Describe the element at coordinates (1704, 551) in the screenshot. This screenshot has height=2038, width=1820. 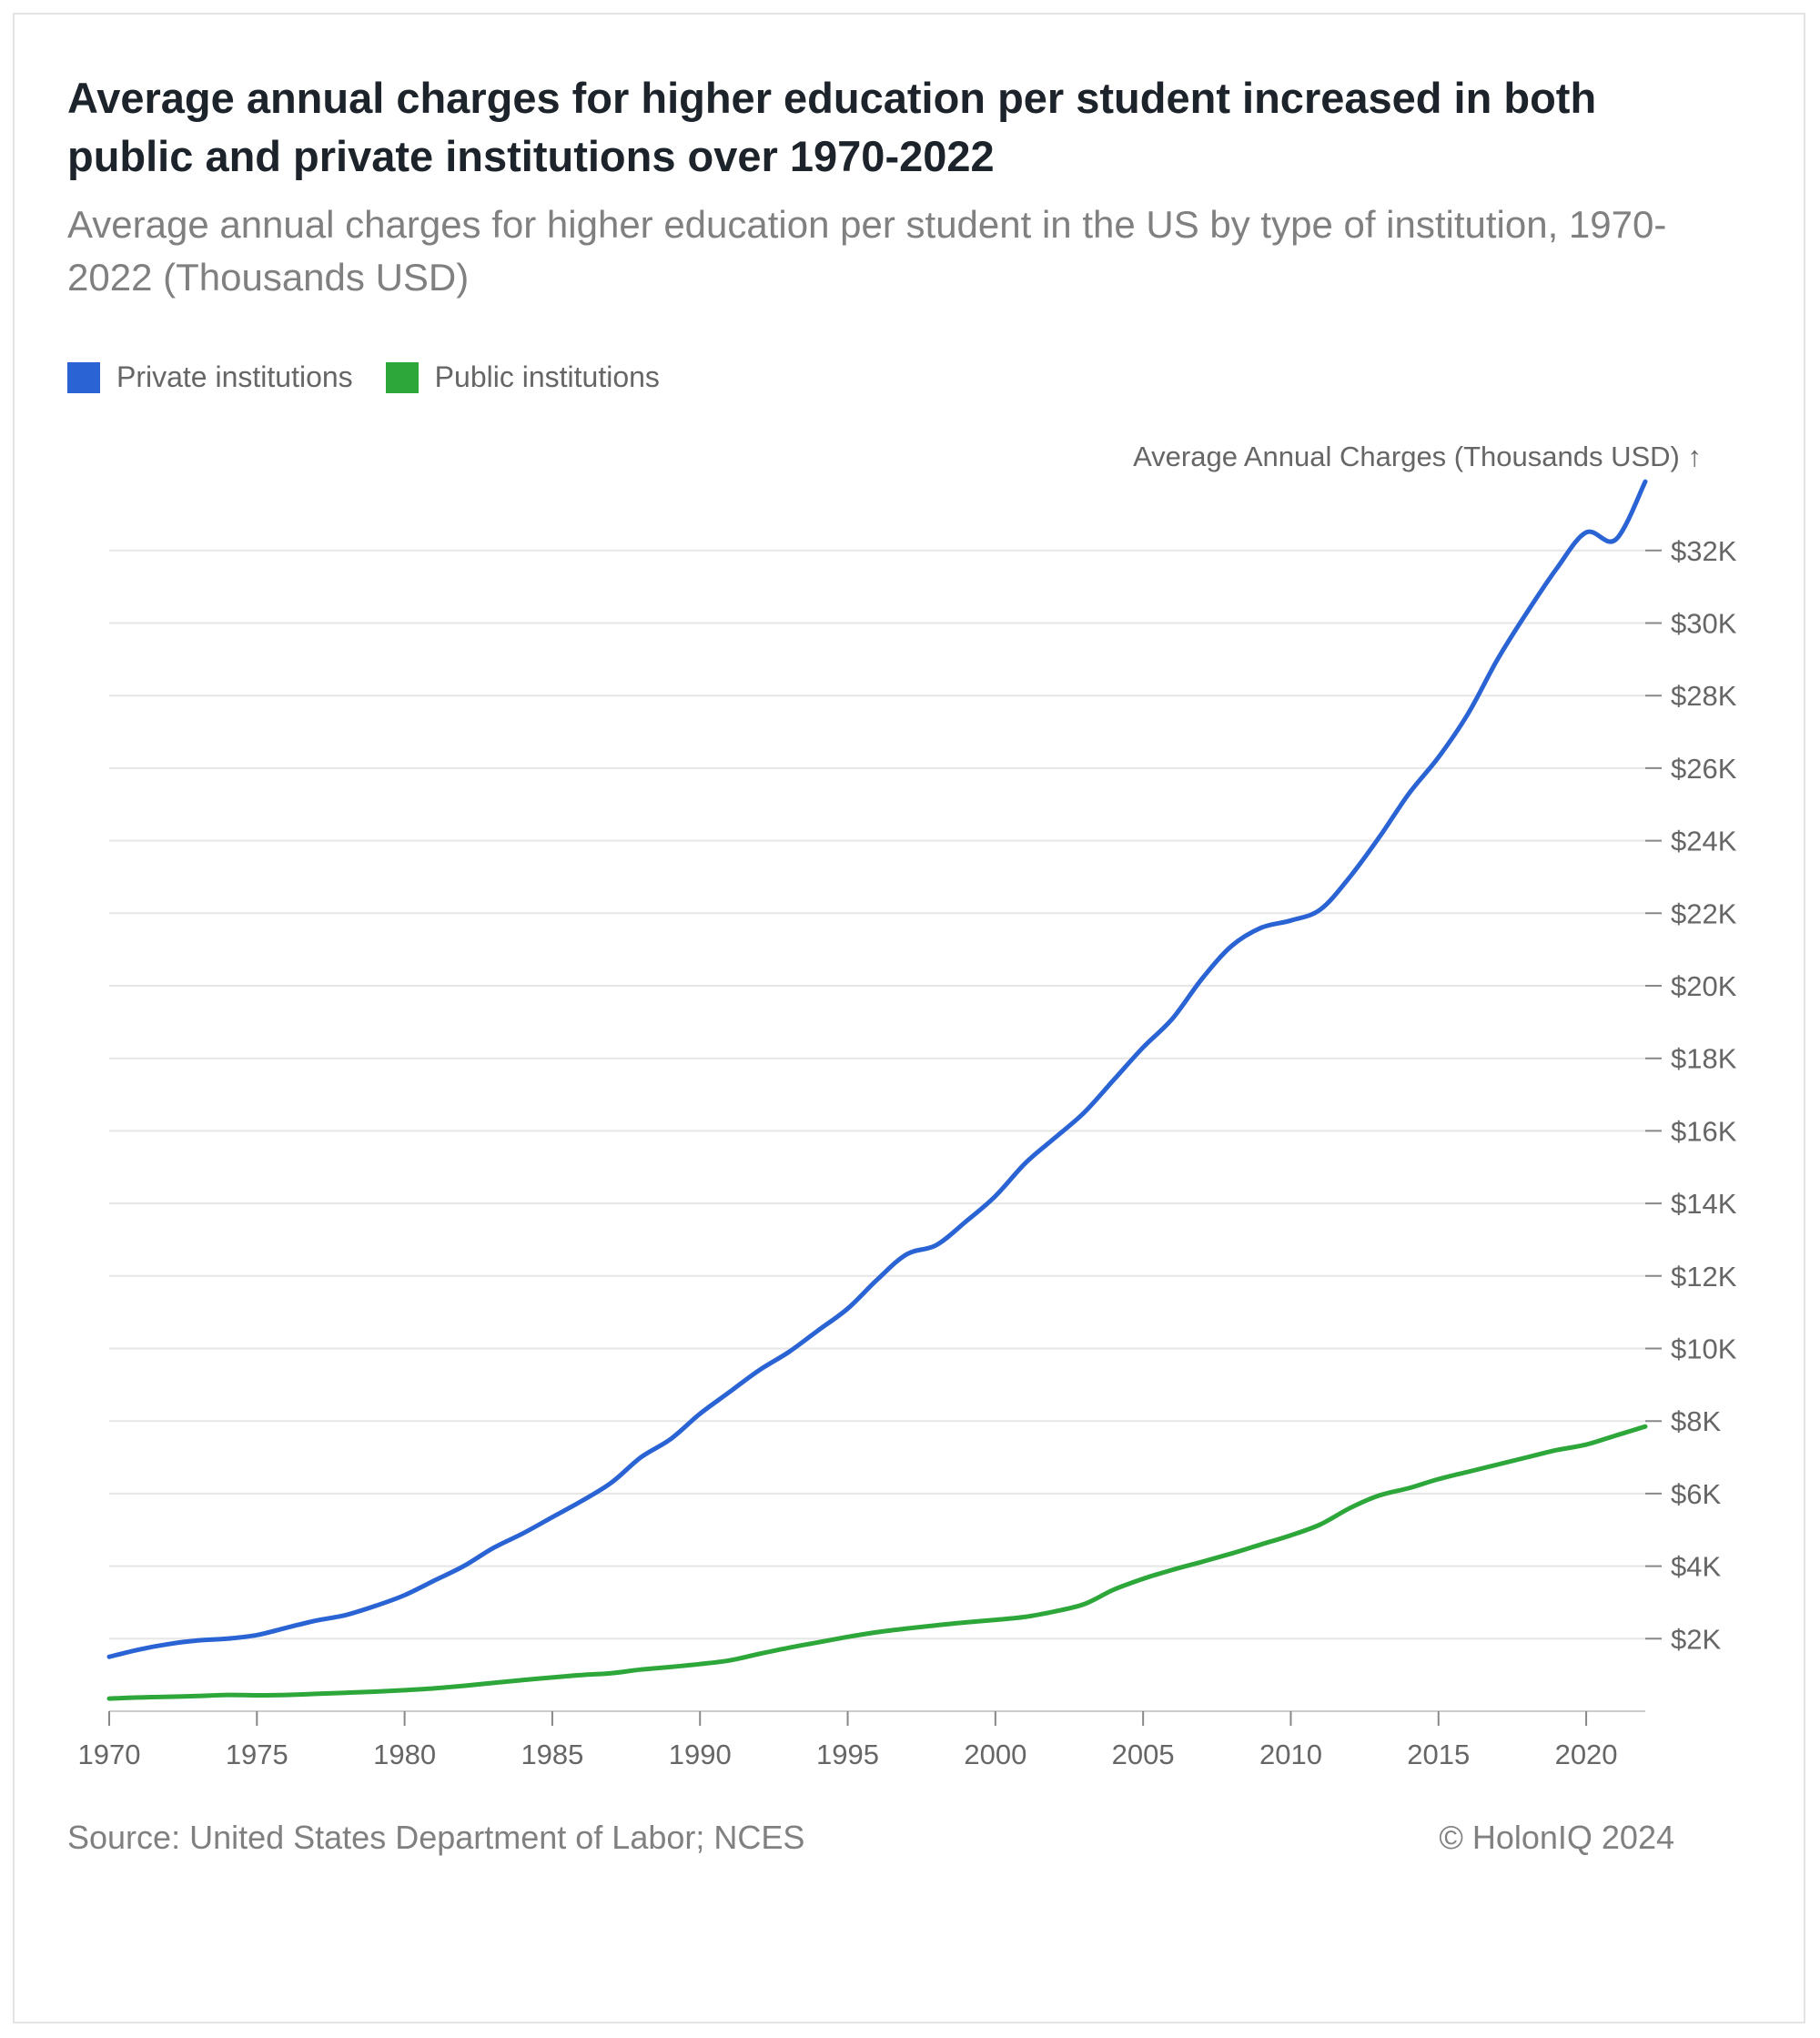
I see `y-tick-label-32: $32K` at that location.